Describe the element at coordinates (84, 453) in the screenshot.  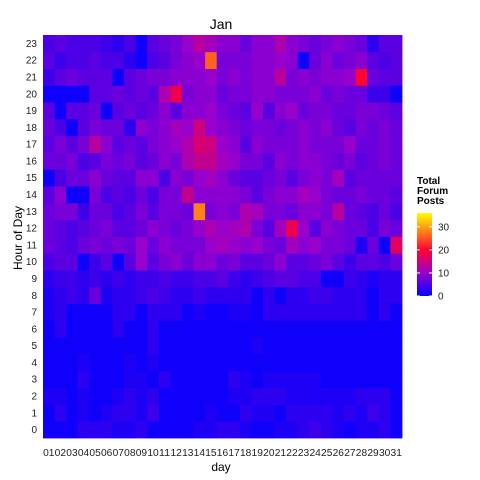
I see `x-tick-label: 04` at that location.